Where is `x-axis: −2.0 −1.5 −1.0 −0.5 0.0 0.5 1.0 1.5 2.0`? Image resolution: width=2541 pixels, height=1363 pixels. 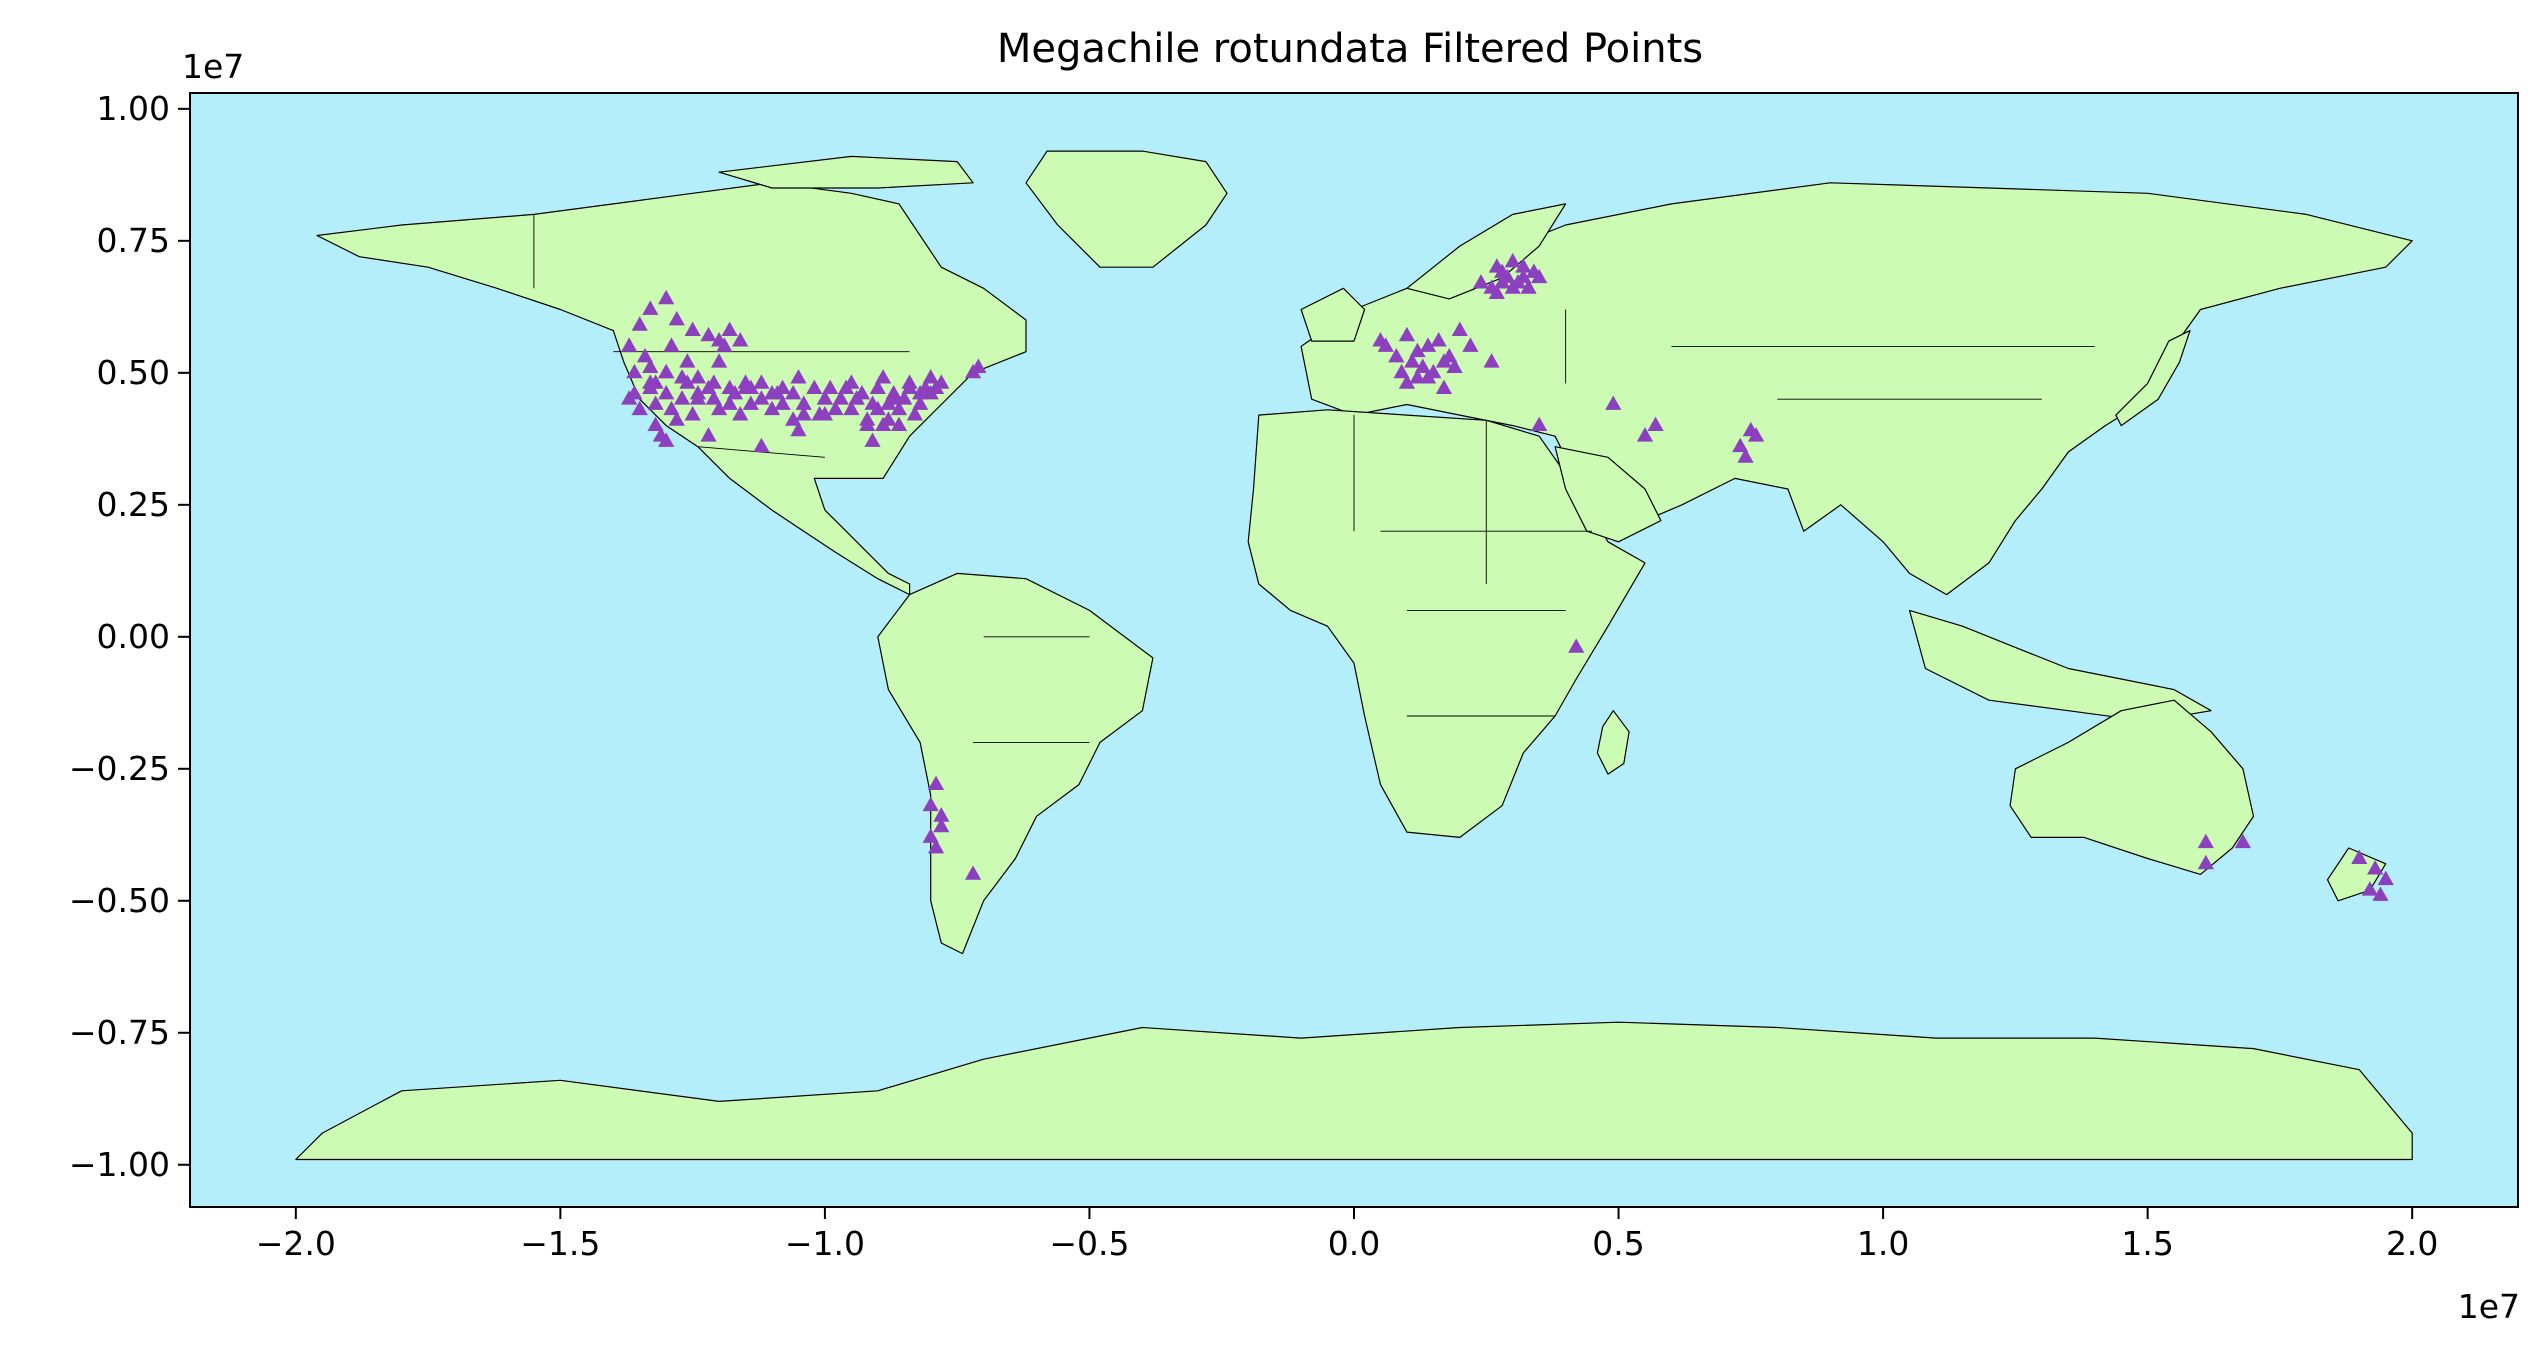 x-axis: −2.0 −1.5 −1.0 −0.5 0.0 0.5 1.0 1.5 2.0 is located at coordinates (1347, 1235).